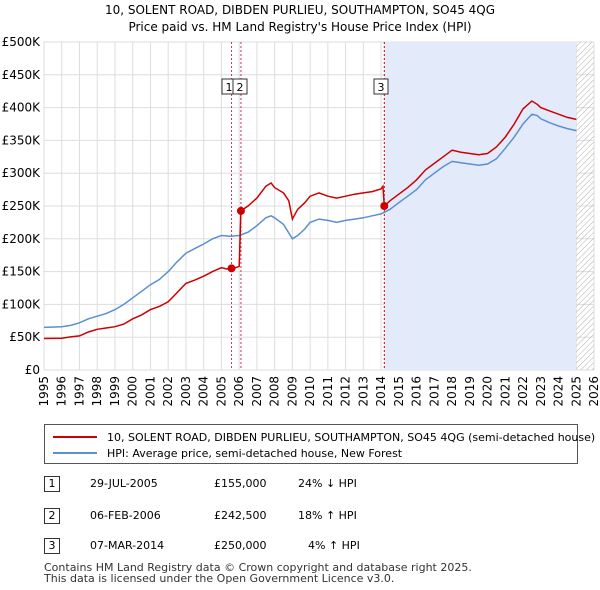 The height and width of the screenshot is (590, 600). Describe the element at coordinates (505, 391) in the screenshot. I see `x-tick-label: 2021` at that location.